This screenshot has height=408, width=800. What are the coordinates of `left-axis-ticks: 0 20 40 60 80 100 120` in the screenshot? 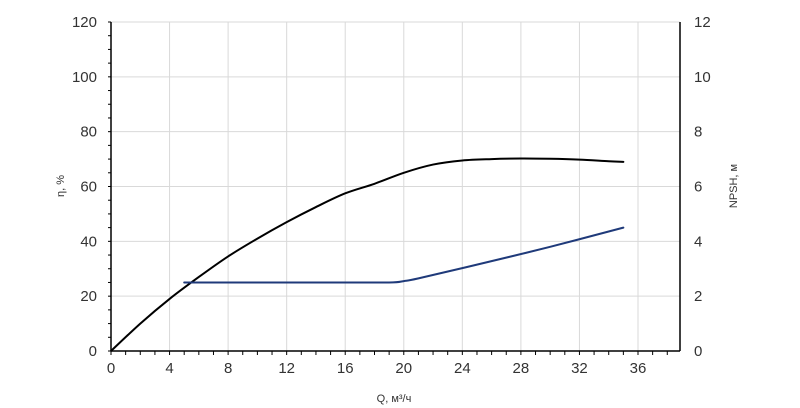 It's located at (84, 187).